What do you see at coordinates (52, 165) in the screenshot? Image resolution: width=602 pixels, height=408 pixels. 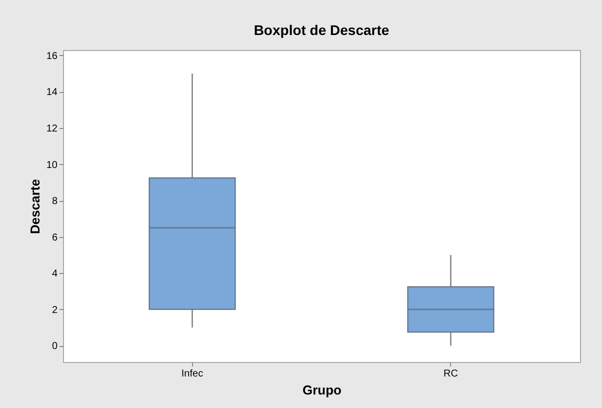 I see `y-tick-label: 10` at bounding box center [52, 165].